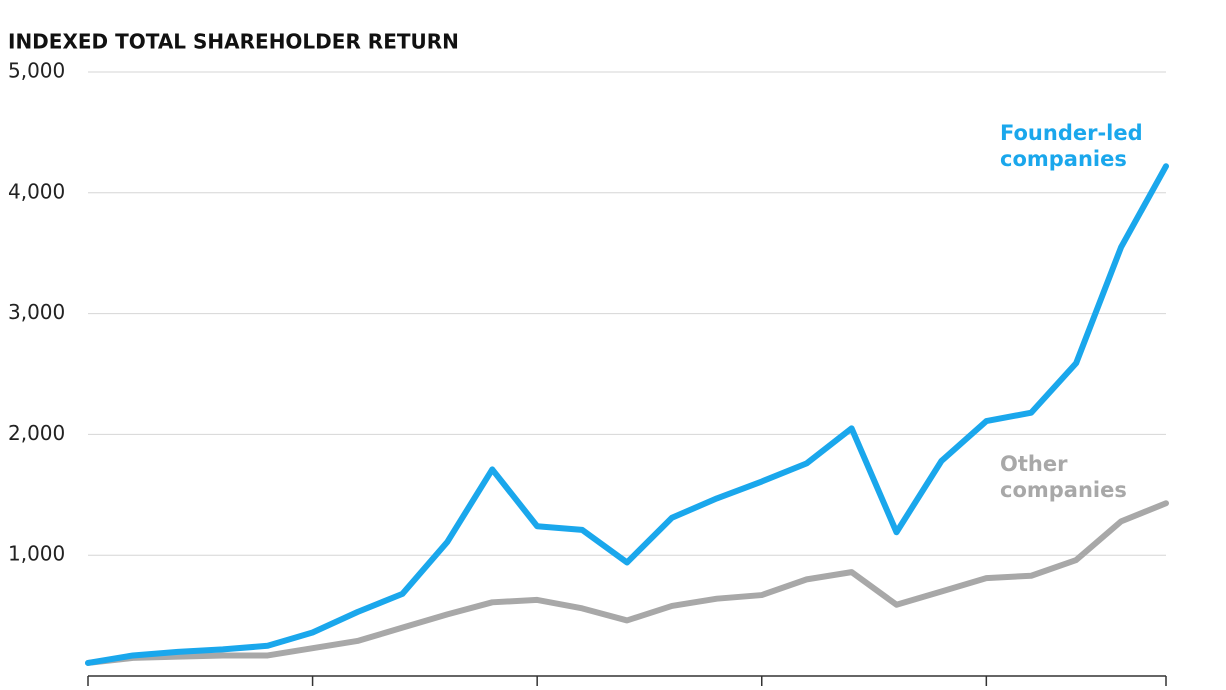  I want to click on series-label: Founder-led companies, so click(1071, 146).